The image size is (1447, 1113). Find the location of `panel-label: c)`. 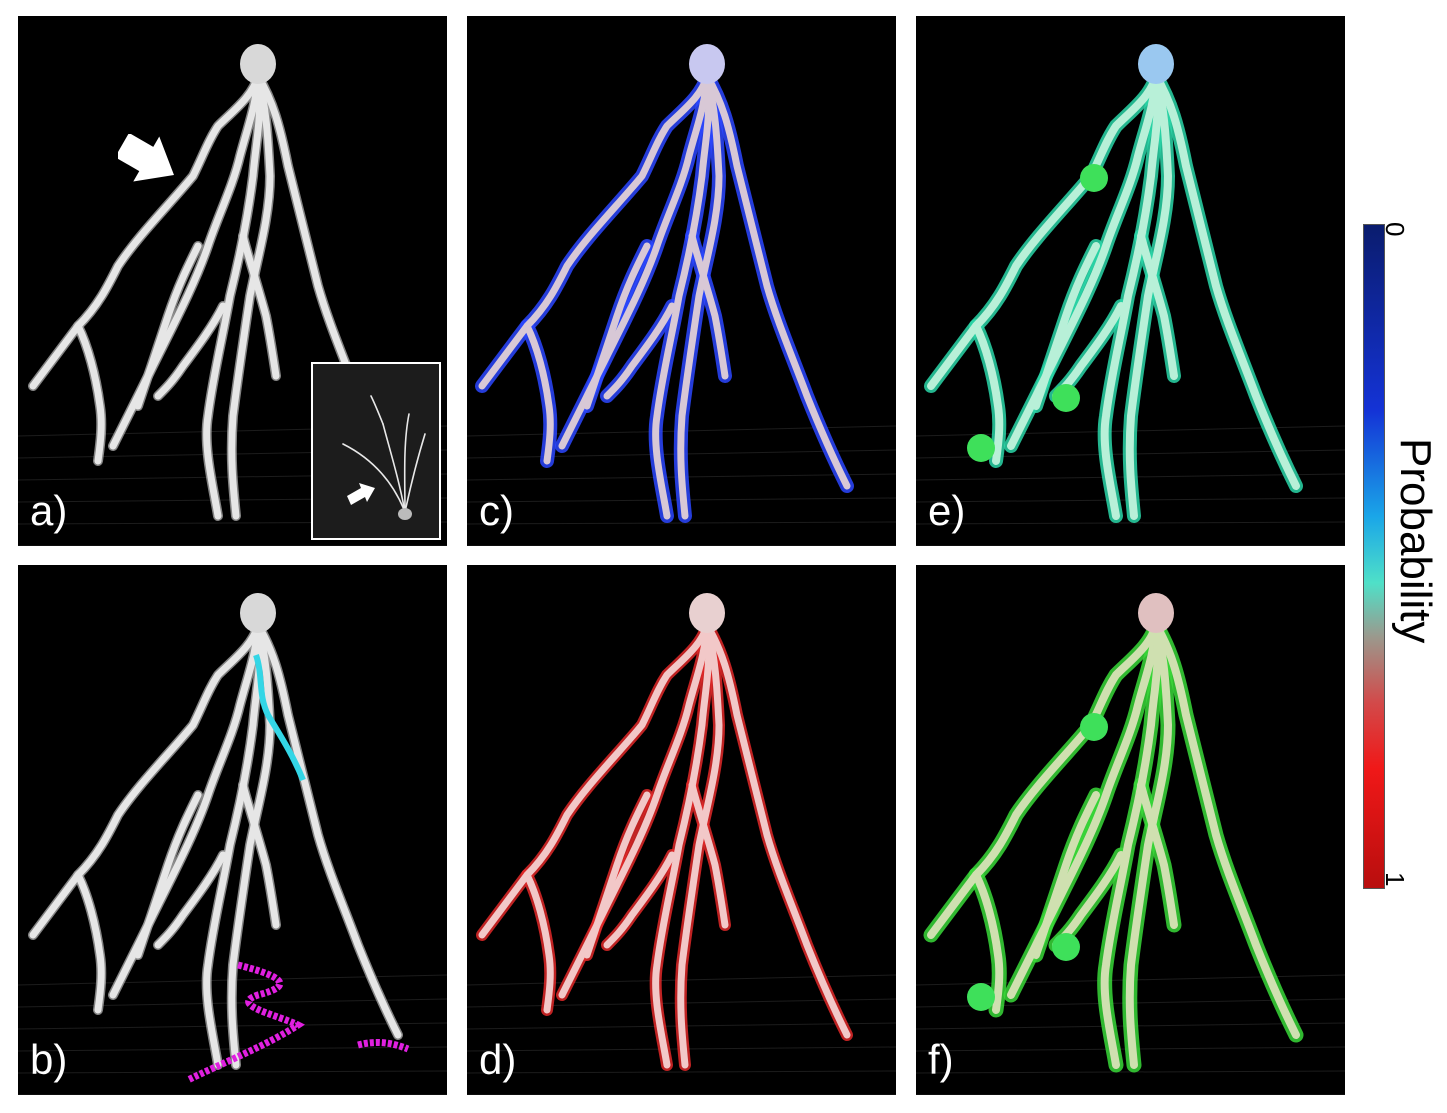

panel-label: c) is located at coordinates (496, 510).